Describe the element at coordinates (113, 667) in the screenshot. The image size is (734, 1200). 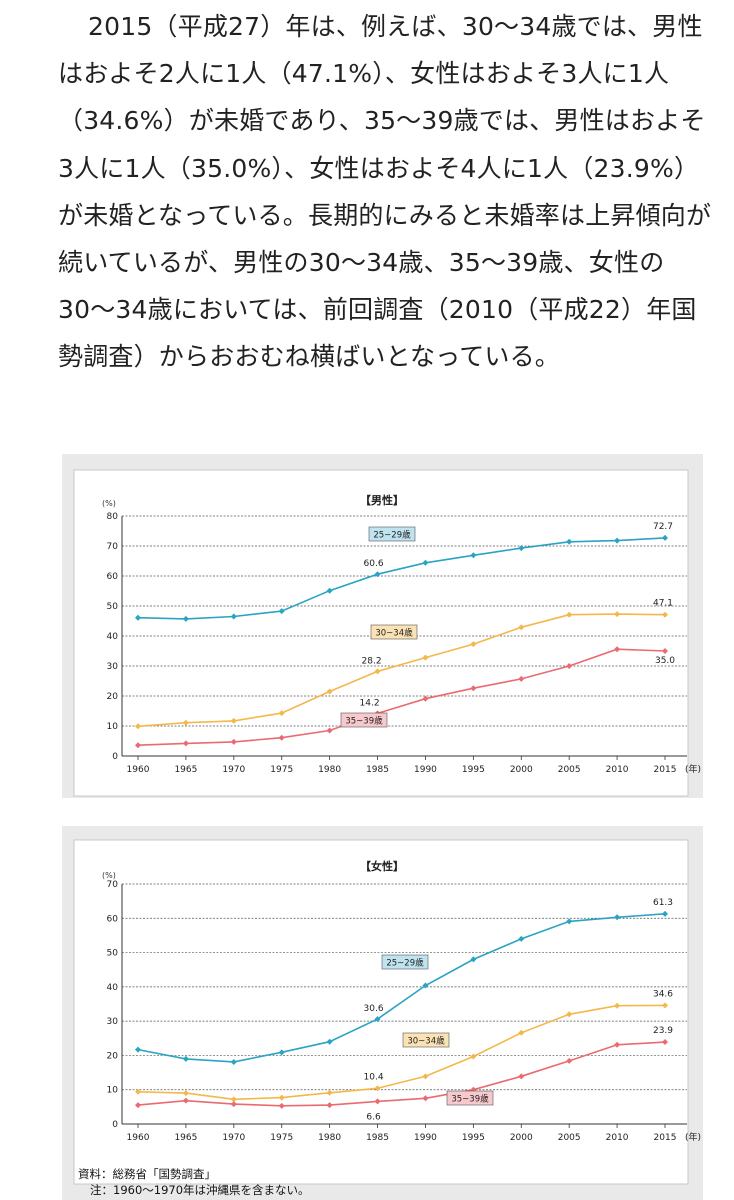
I see `y-tick-label: 30` at that location.